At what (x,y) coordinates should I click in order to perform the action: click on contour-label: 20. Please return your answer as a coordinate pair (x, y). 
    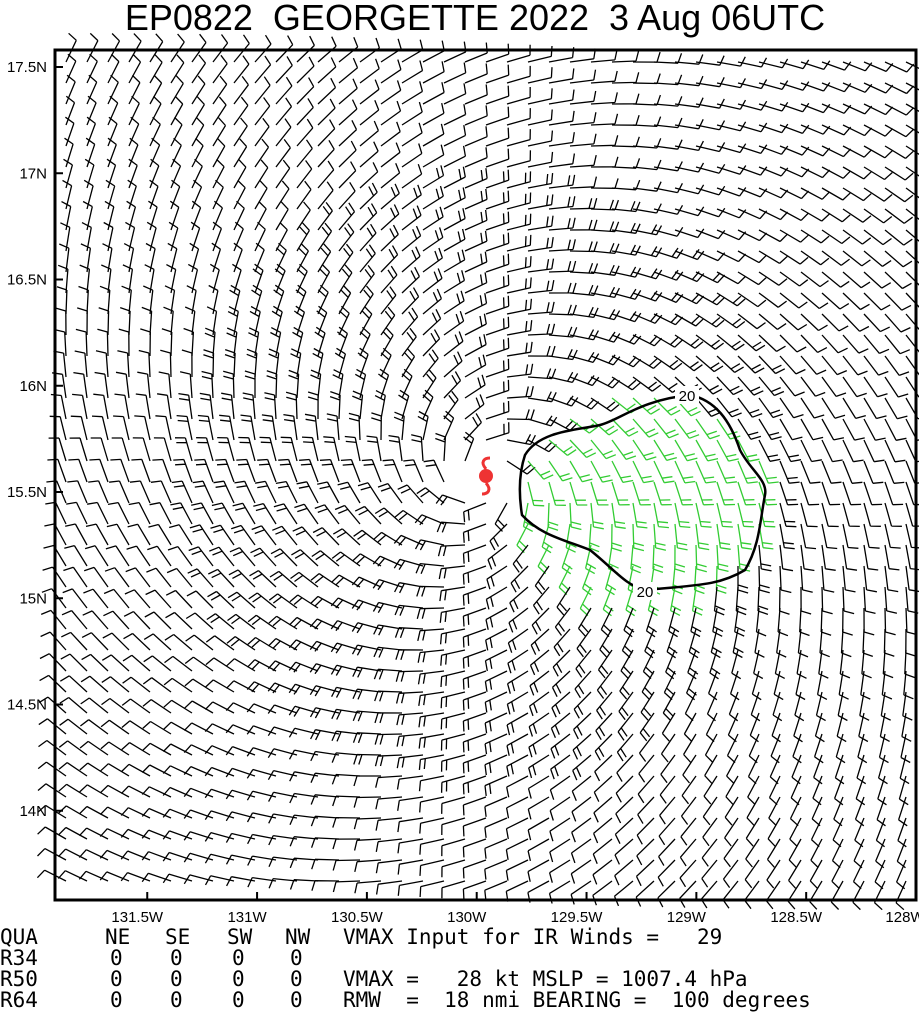
    Looking at the image, I should click on (645, 592).